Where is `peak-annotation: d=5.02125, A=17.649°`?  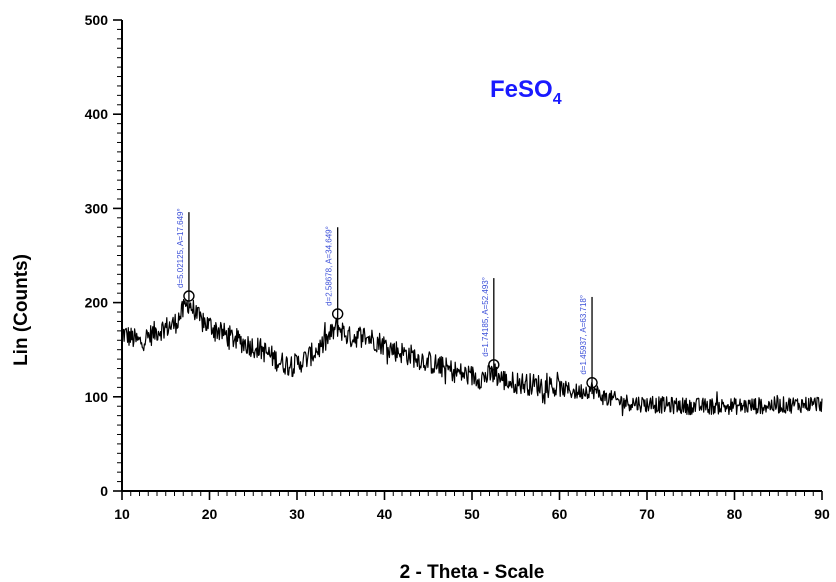
peak-annotation: d=5.02125, A=17.649° is located at coordinates (185, 258).